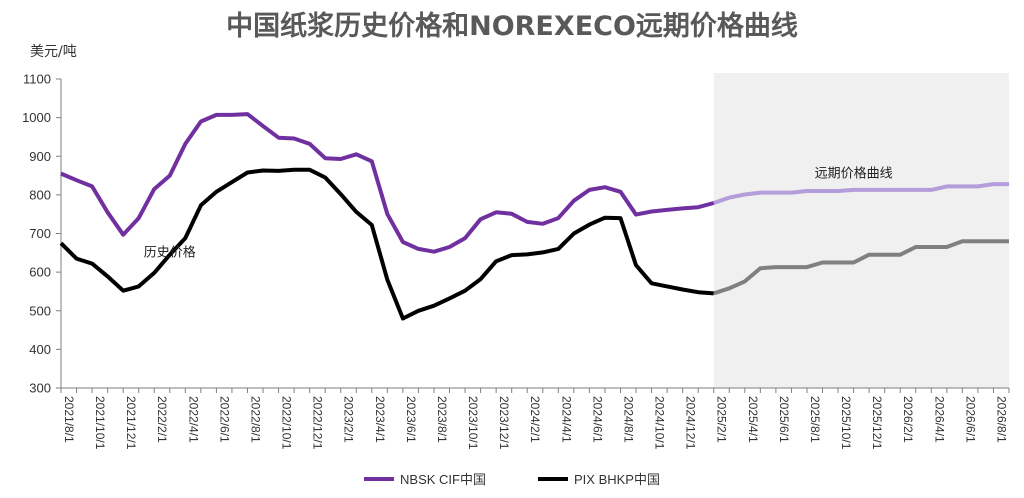 This screenshot has width=1024, height=498. What do you see at coordinates (939, 419) in the screenshot?
I see `x-tick-label: 2026/4/1` at bounding box center [939, 419].